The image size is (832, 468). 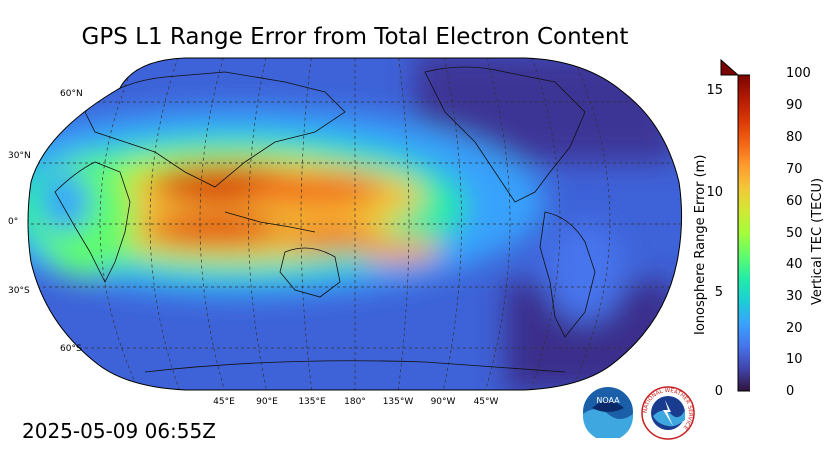 What do you see at coordinates (13, 222) in the screenshot?
I see `lat-label-0: 0°` at bounding box center [13, 222].